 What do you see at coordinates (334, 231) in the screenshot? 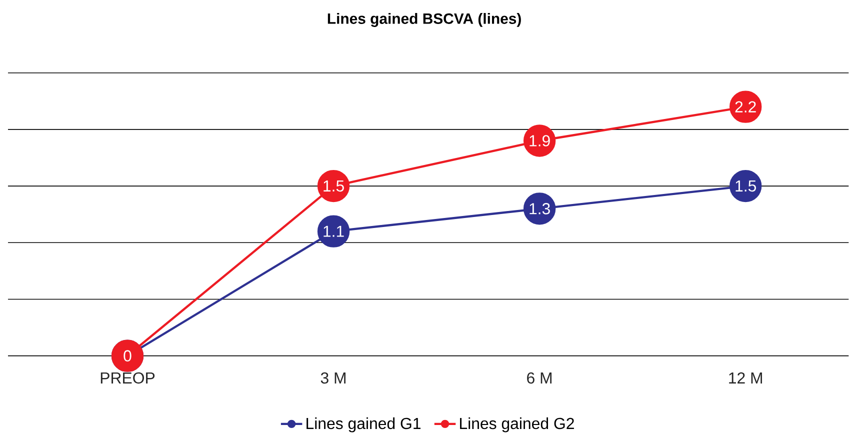
I see `data-label: 1.1` at bounding box center [334, 231].